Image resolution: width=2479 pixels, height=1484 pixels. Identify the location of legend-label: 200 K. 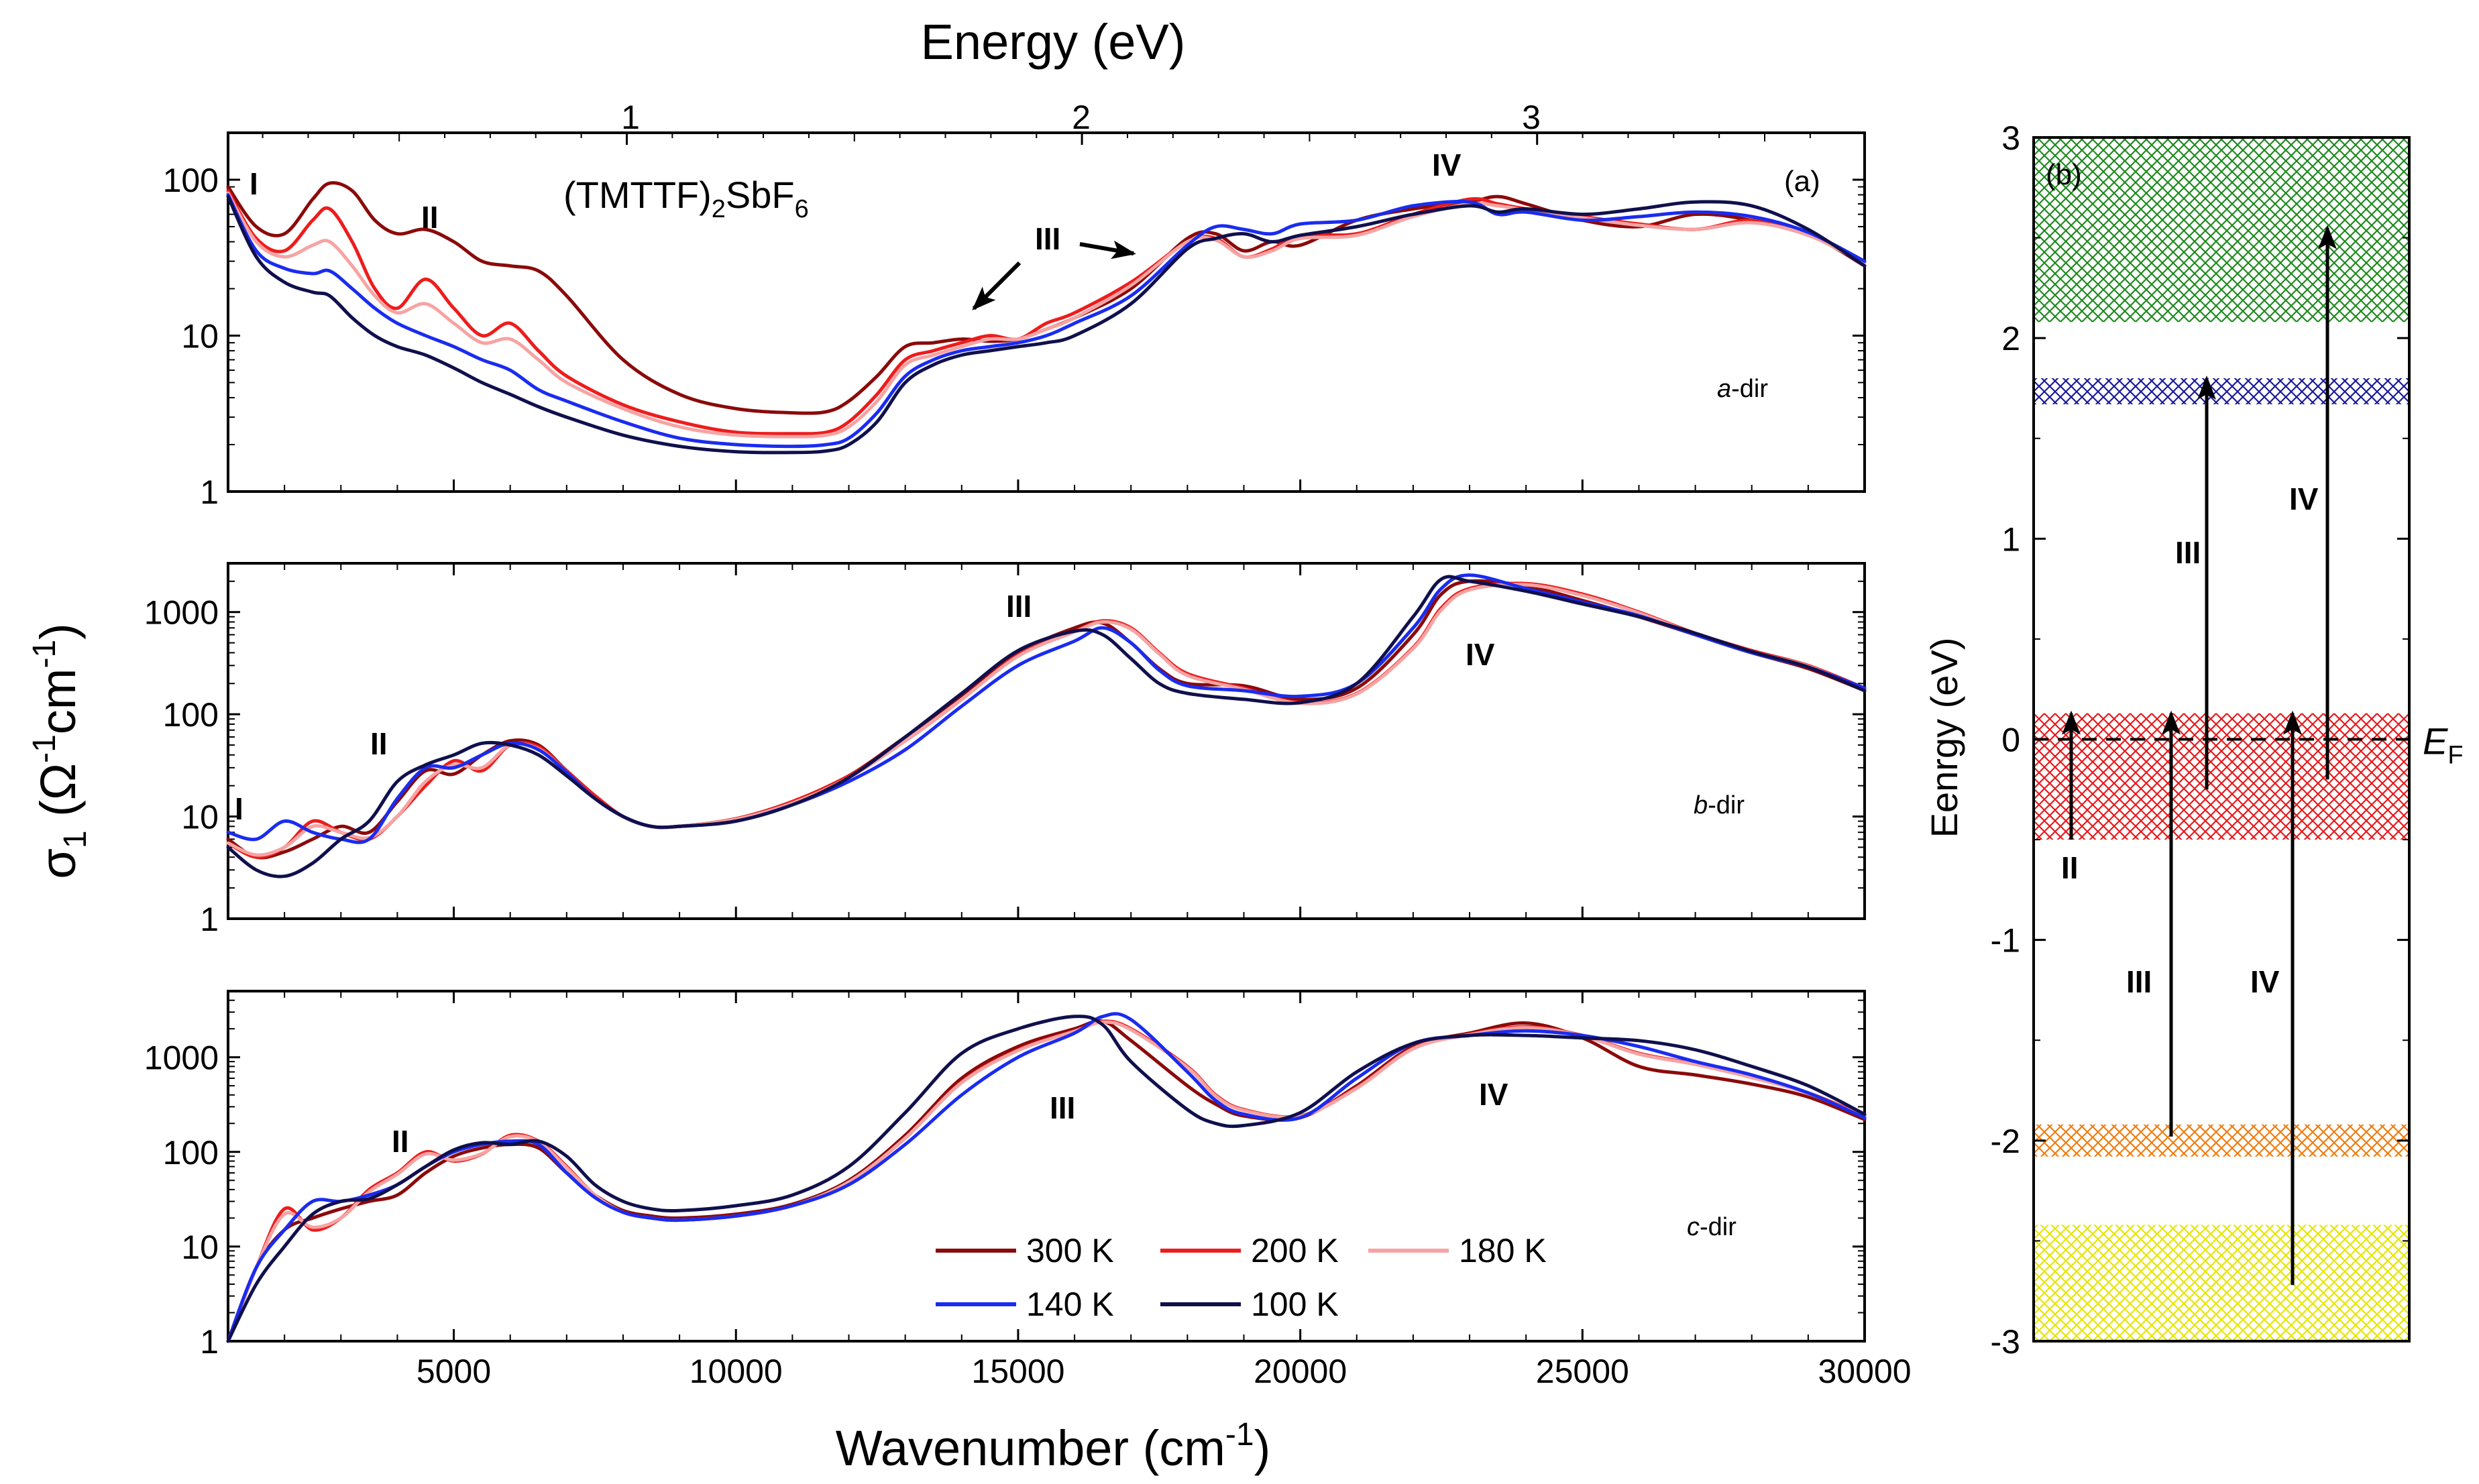
(1295, 1250).